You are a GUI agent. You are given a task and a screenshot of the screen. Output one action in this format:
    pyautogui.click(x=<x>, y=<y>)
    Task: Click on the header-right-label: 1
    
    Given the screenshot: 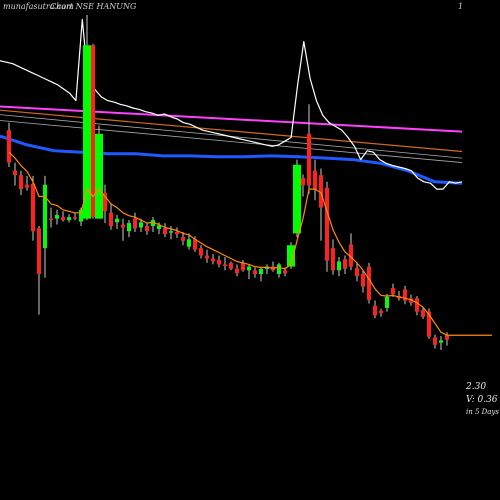 What is the action you would take?
    pyautogui.click(x=461, y=6)
    